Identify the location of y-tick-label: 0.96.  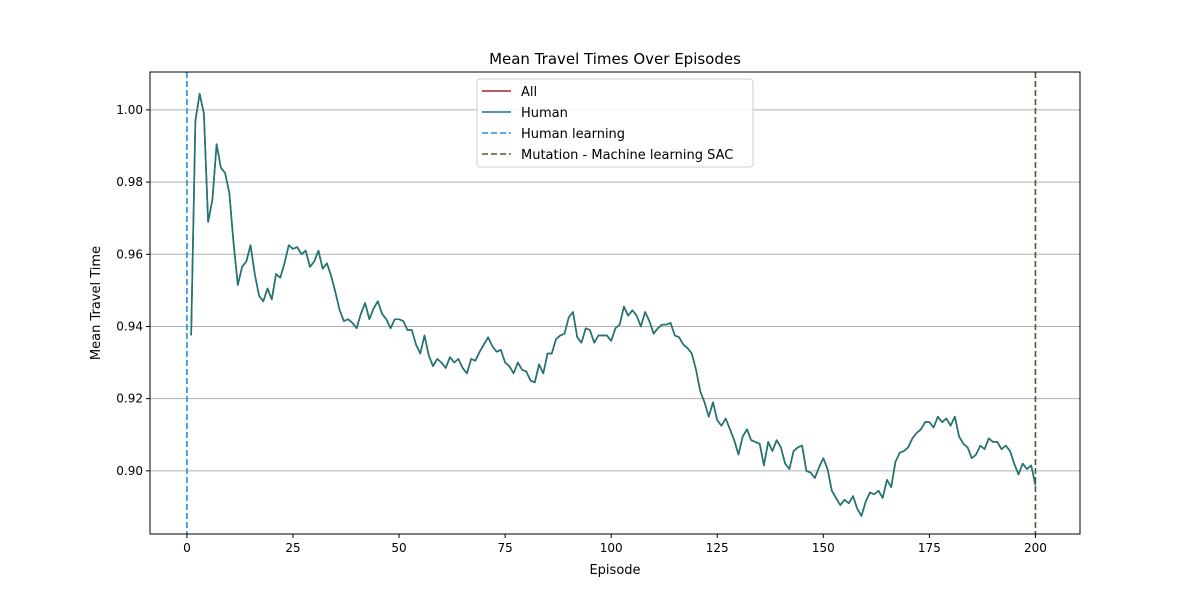
(129, 254).